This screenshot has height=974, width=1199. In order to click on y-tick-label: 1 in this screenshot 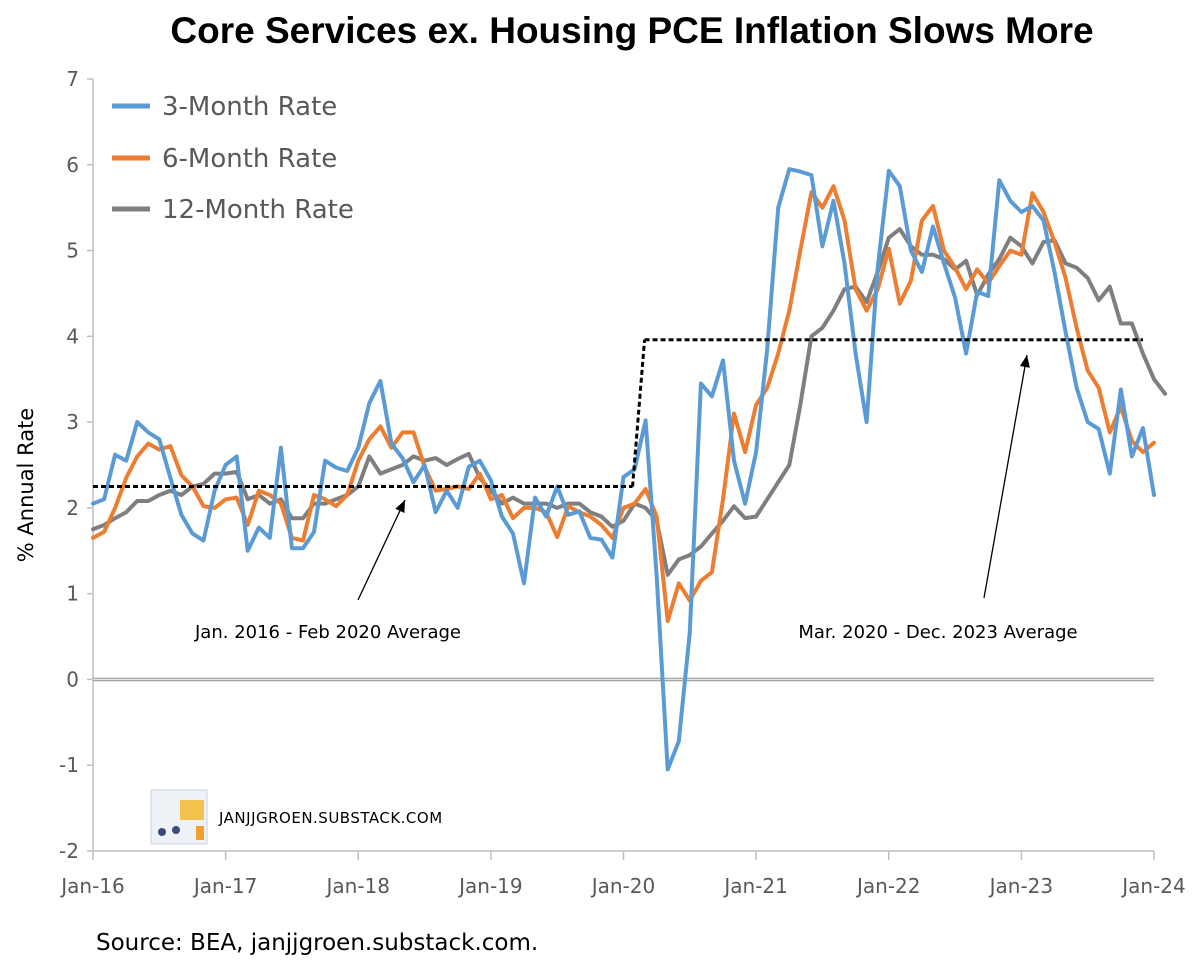, I will do `click(72, 594)`.